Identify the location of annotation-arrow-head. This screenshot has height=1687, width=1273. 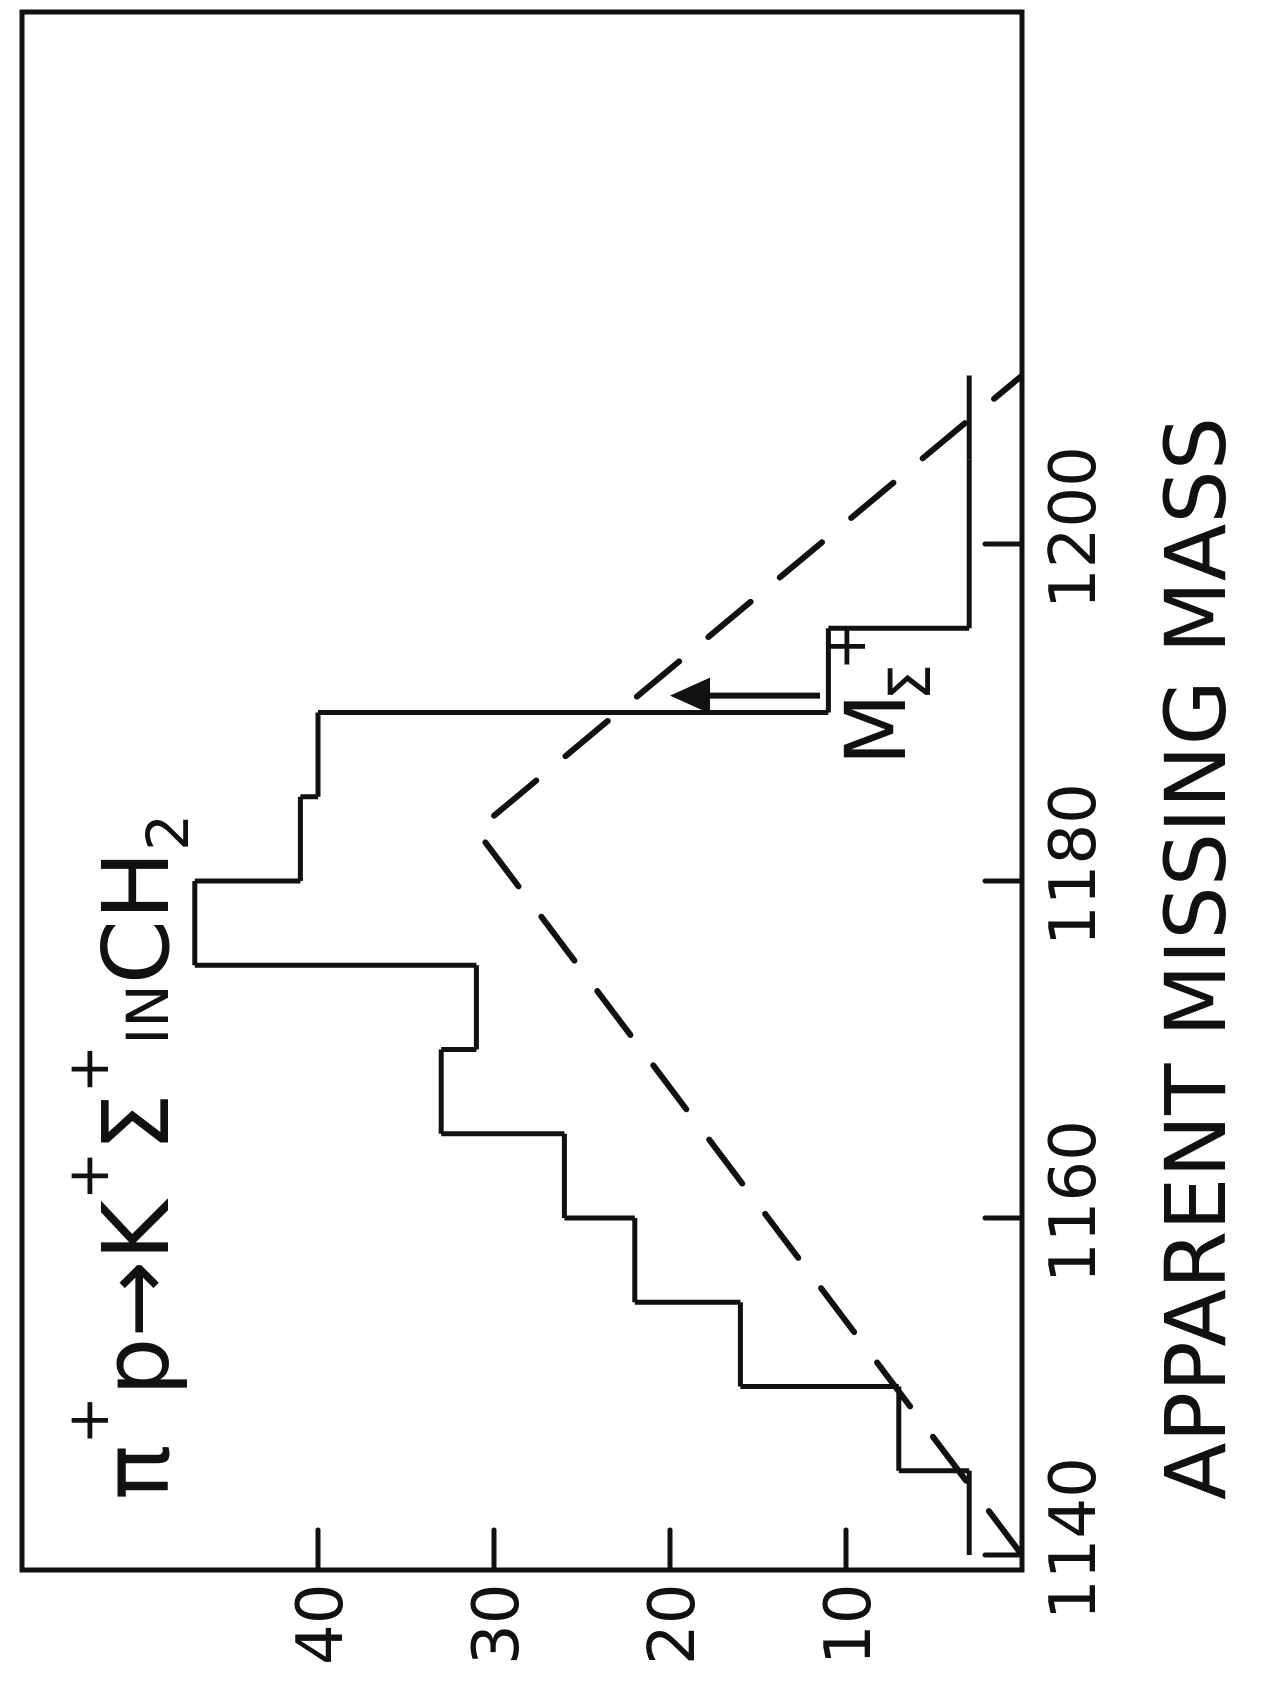
(690, 695).